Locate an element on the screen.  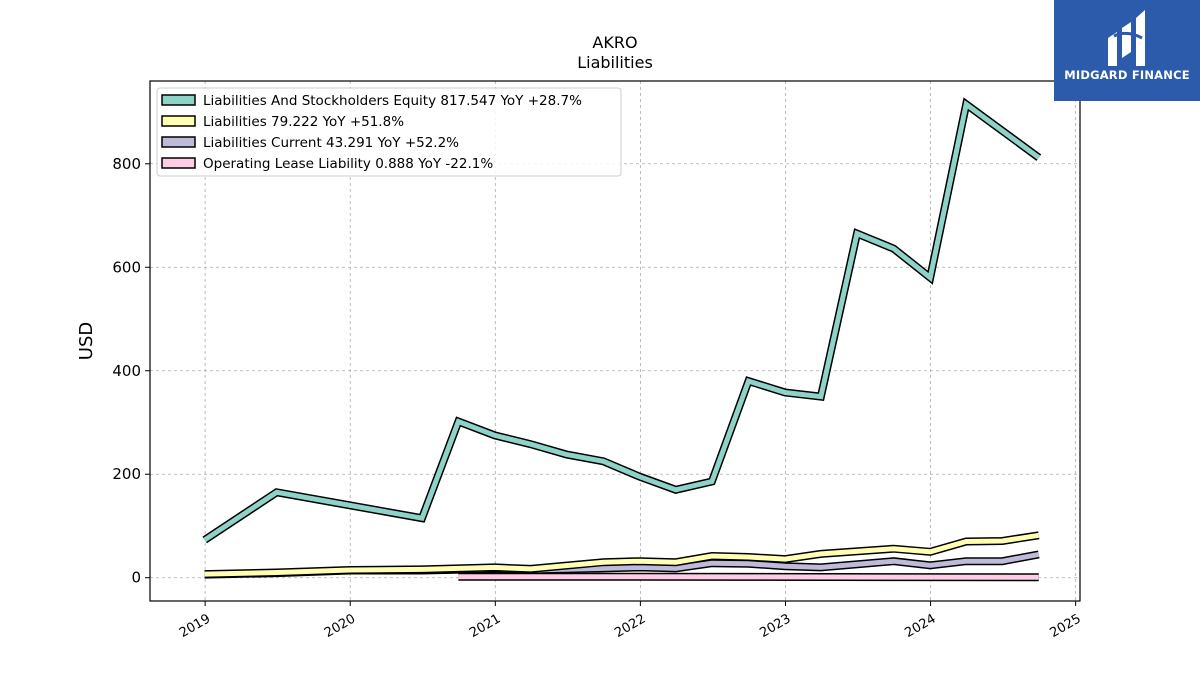
x-axis-ticks: 2019 2020 2021 2022 2023 2024 2025 is located at coordinates (630, 621).